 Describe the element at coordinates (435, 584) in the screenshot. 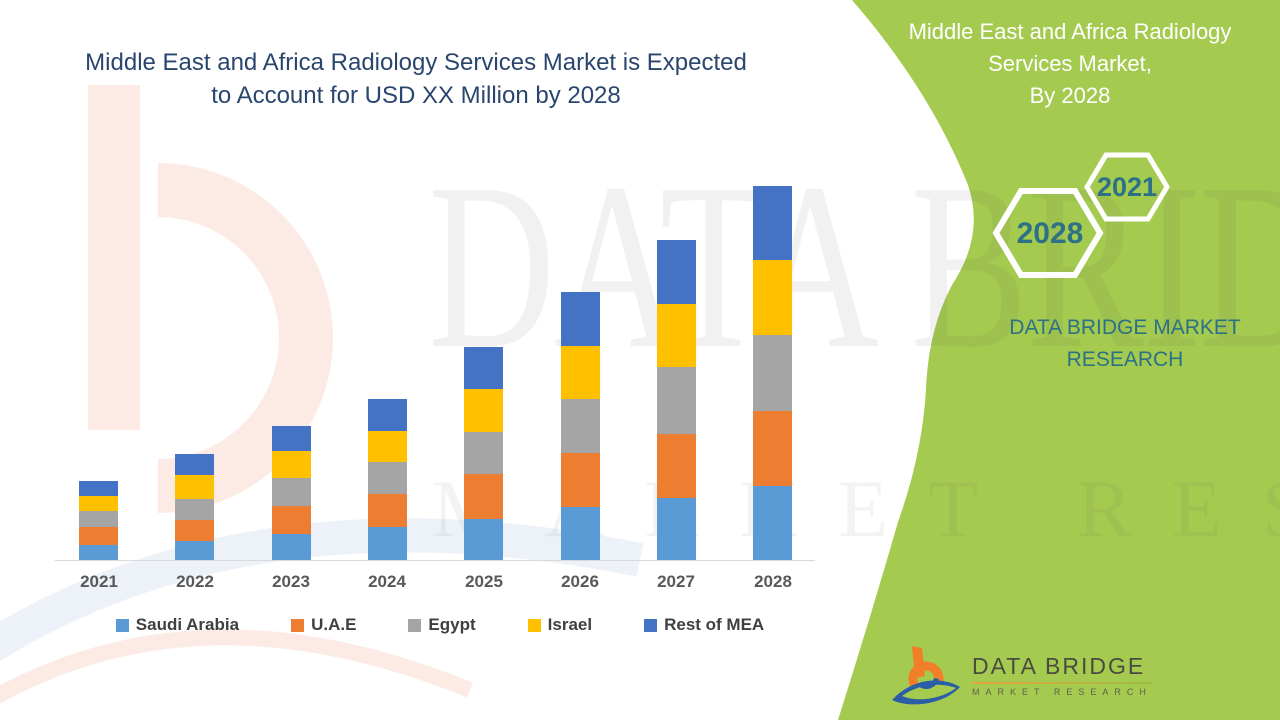

I see `x-axis-labels: 2021 2022 2023 2024 2025 2026 2027 2028` at that location.